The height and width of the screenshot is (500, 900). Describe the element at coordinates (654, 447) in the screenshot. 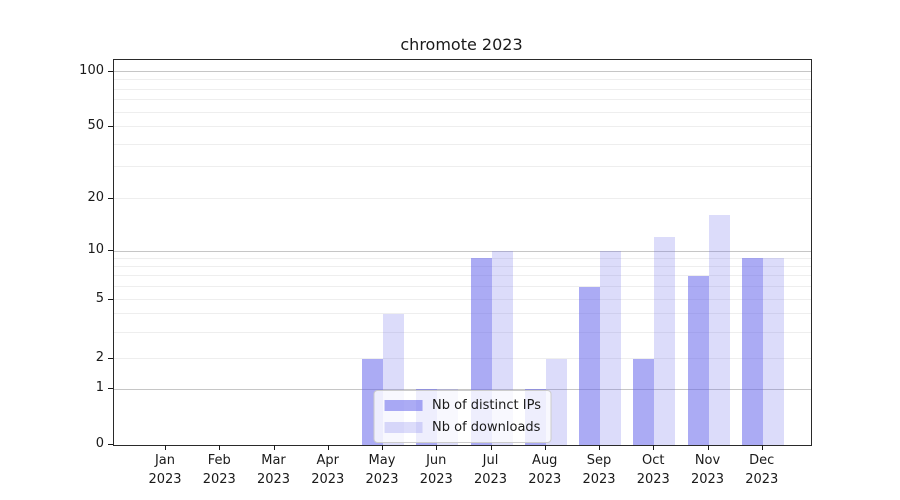

I see `x-tick-mark-oct` at that location.